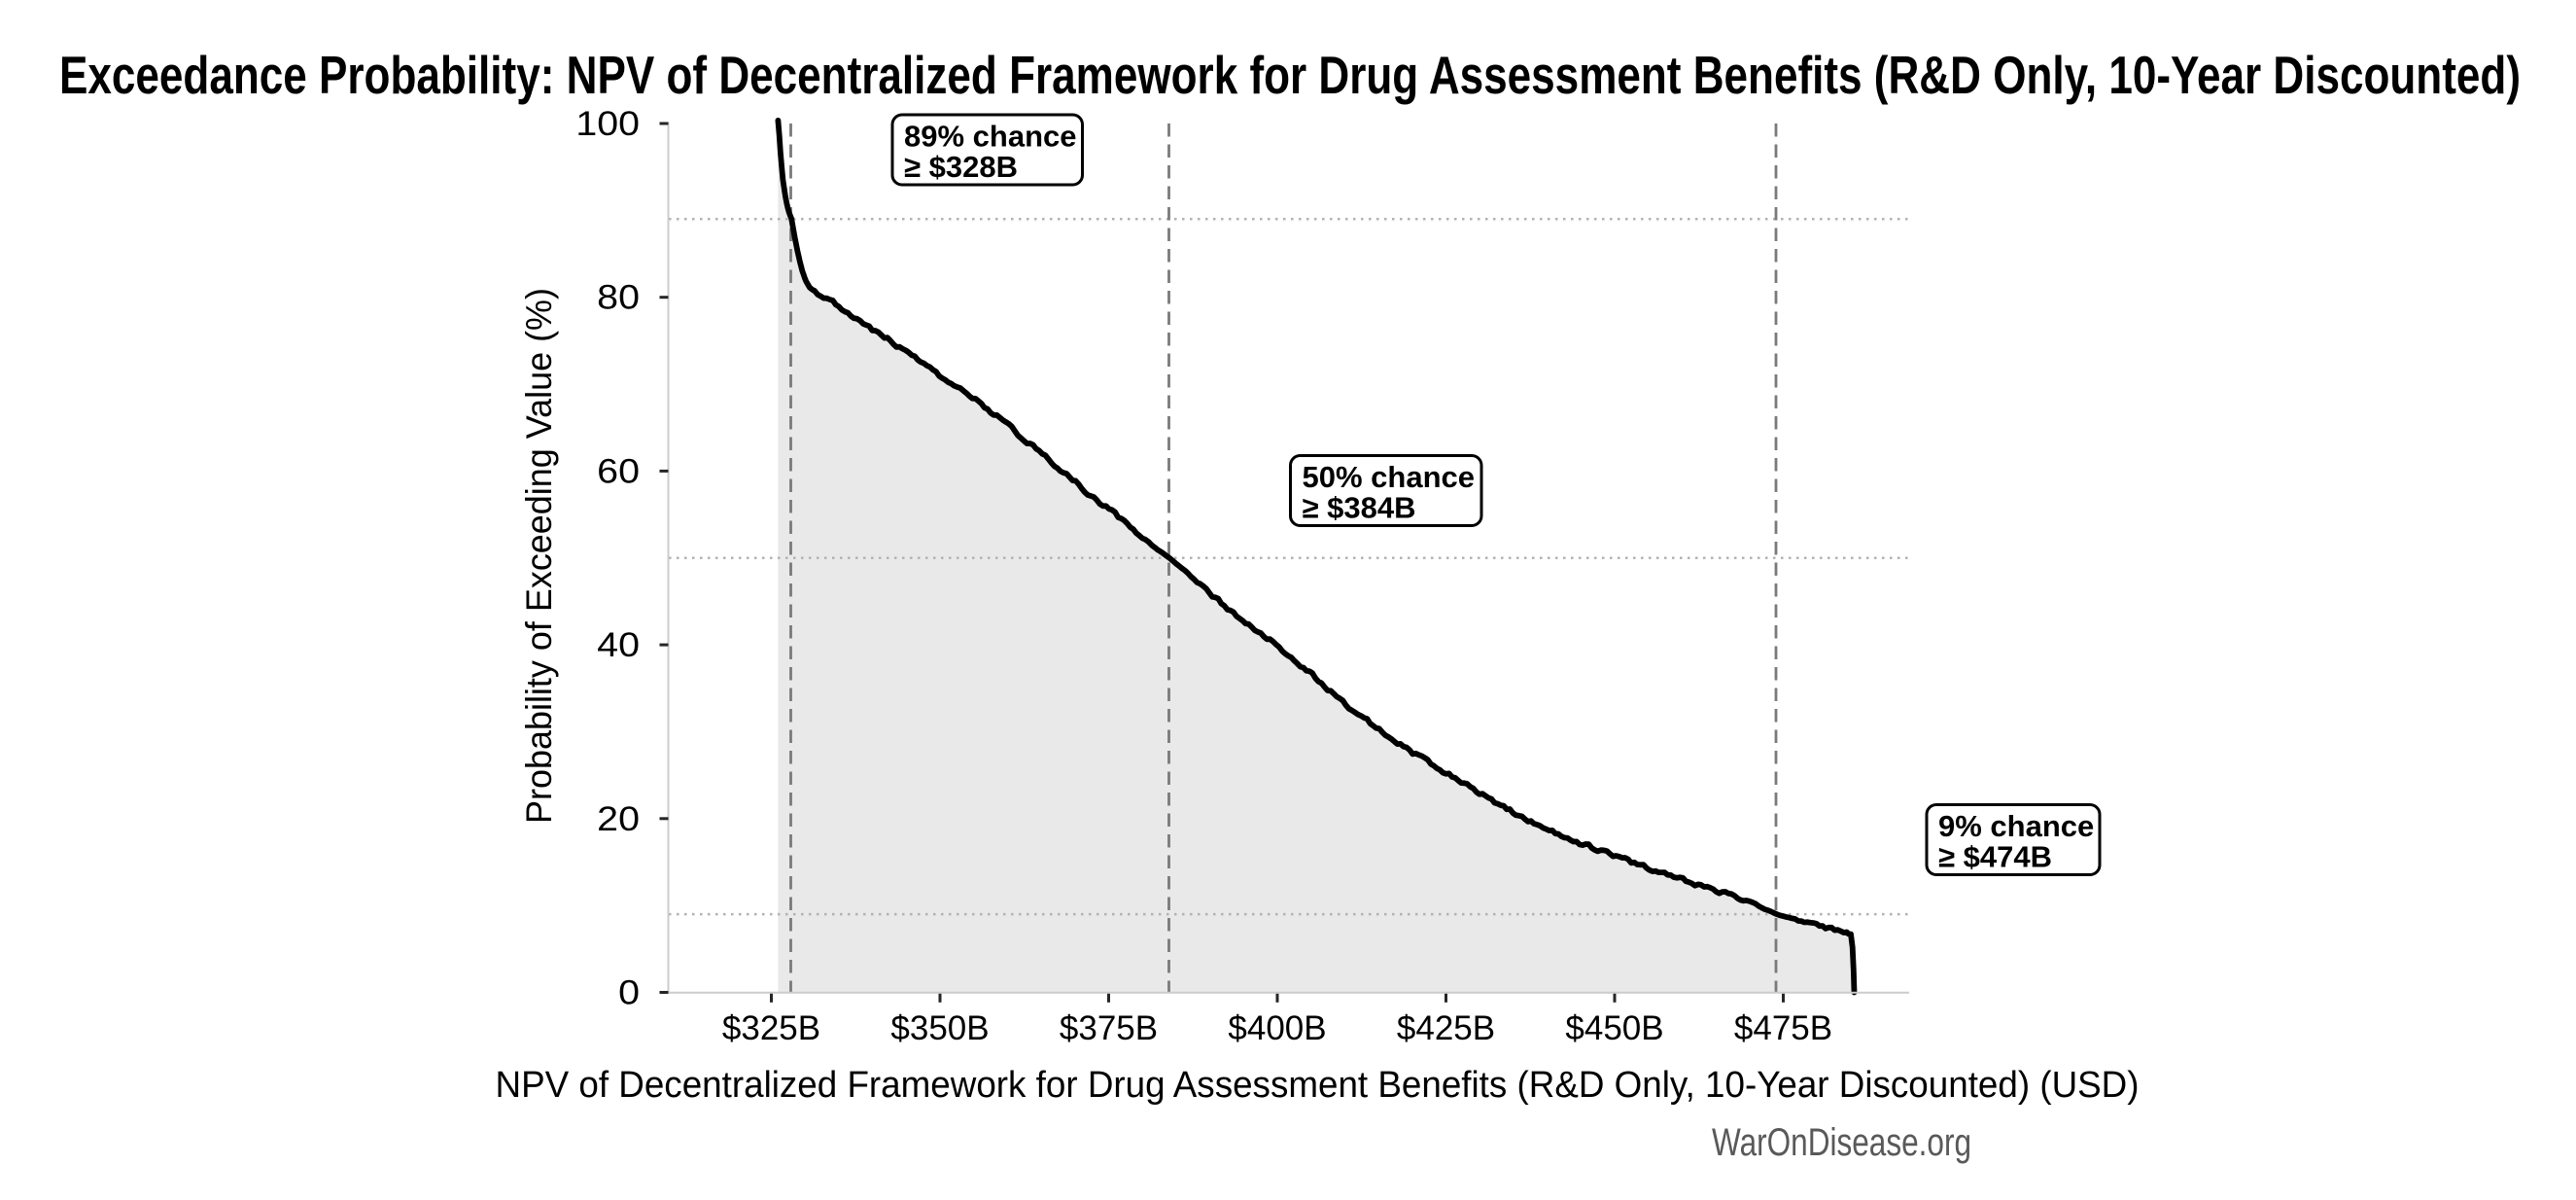 This screenshot has width=2576, height=1200. What do you see at coordinates (629, 993) in the screenshot?
I see `svg-text: 0` at bounding box center [629, 993].